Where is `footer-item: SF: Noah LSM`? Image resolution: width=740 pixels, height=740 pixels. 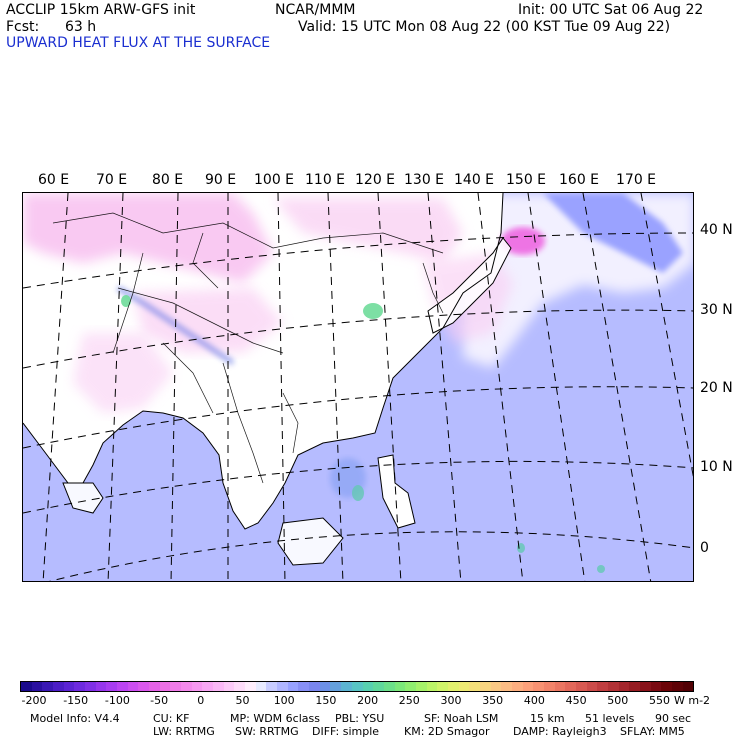
footer-item: SF: Noah LSM is located at coordinates (461, 718).